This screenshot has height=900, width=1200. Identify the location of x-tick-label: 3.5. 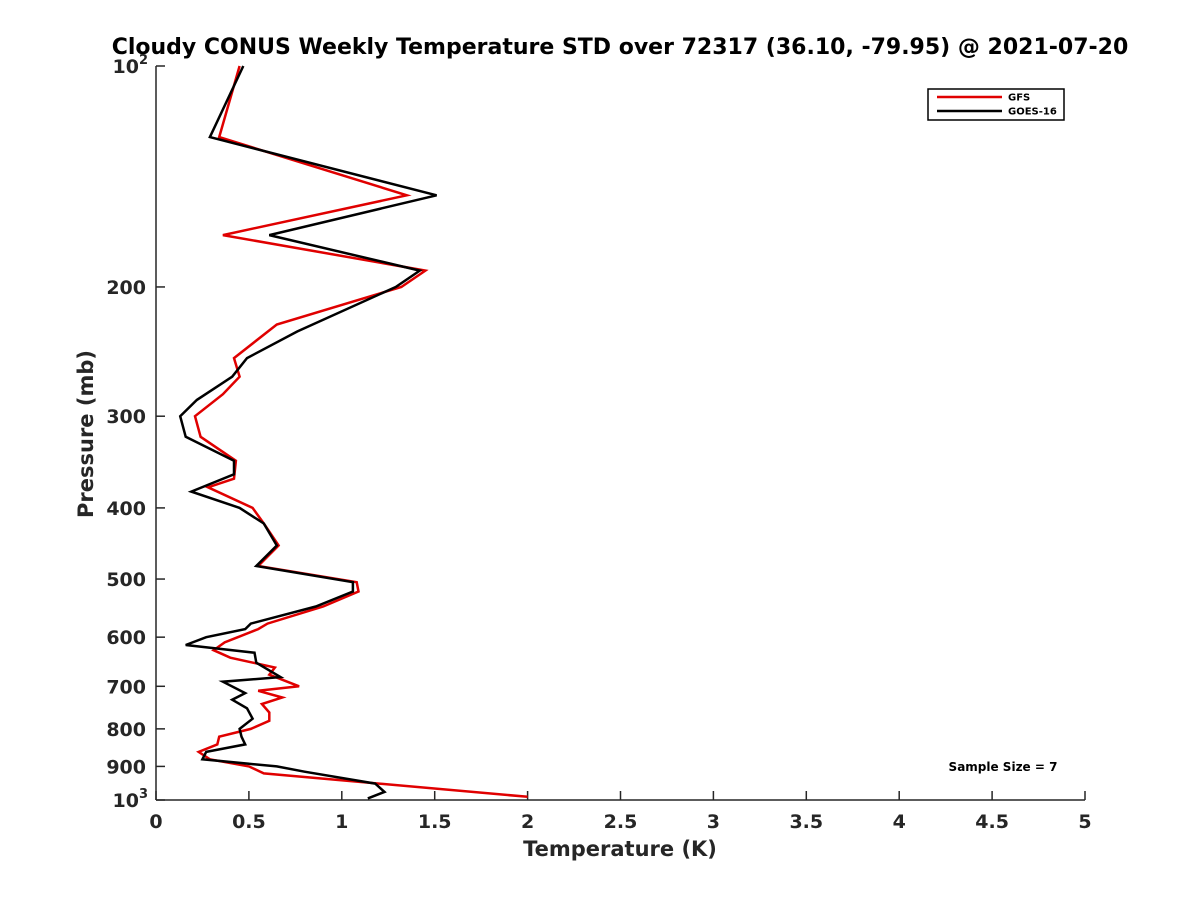
(806, 822).